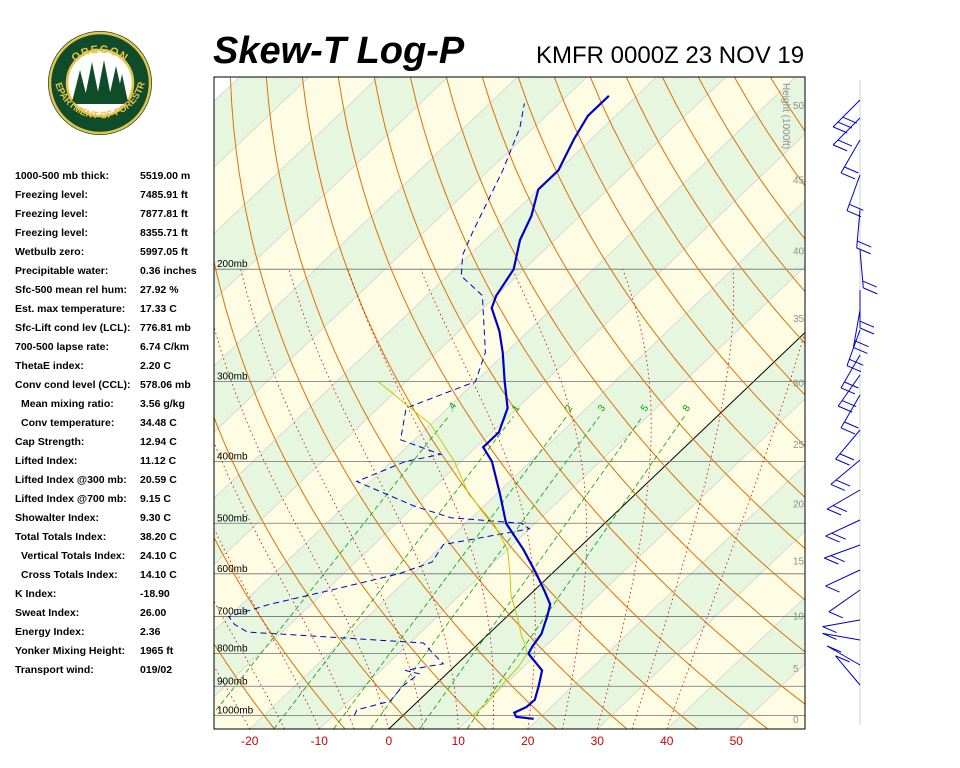 This screenshot has width=960, height=768. I want to click on index-label: Lifted Index:, so click(46, 461).